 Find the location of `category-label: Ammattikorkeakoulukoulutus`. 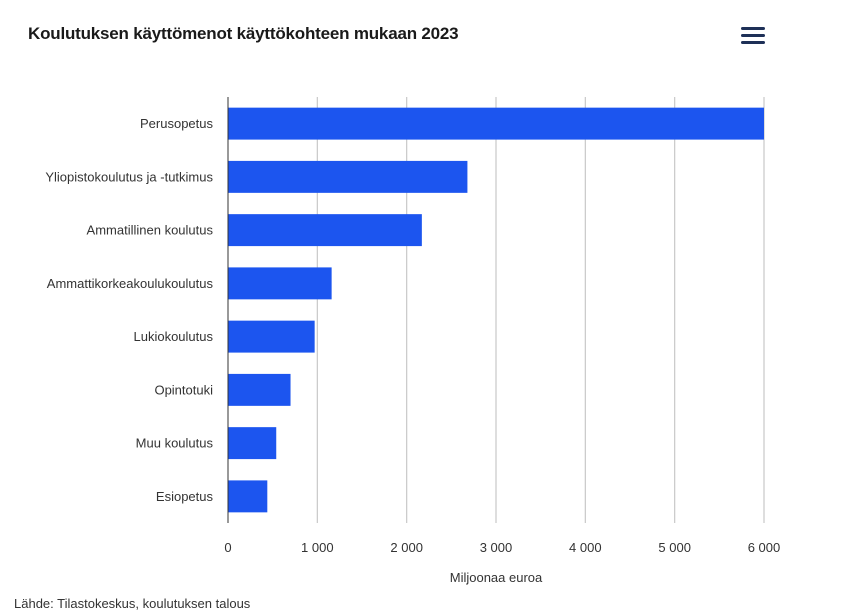

category-label: Ammattikorkeakoulukoulutus is located at coordinates (130, 283).